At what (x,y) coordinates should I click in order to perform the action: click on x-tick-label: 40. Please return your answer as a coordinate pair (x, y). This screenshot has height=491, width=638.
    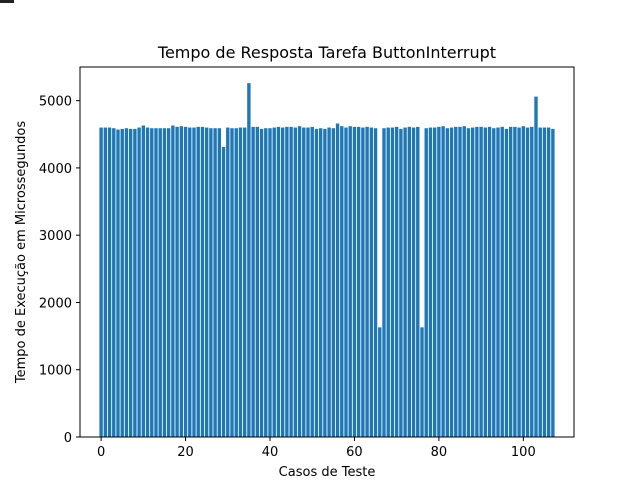
    Looking at the image, I should click on (270, 452).